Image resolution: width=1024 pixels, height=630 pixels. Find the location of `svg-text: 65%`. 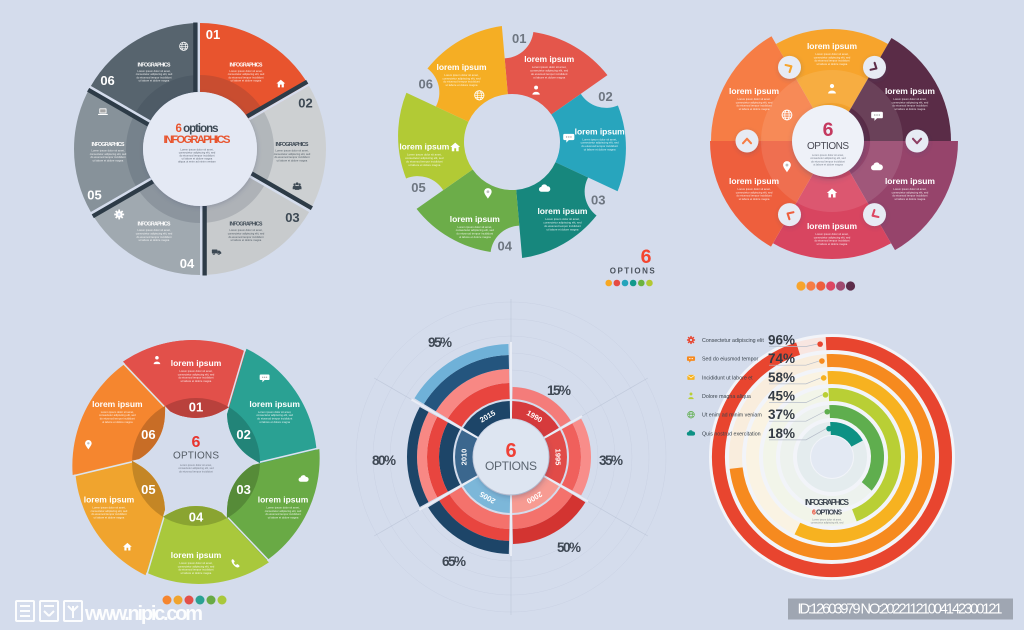

svg-text: 65% is located at coordinates (454, 561).